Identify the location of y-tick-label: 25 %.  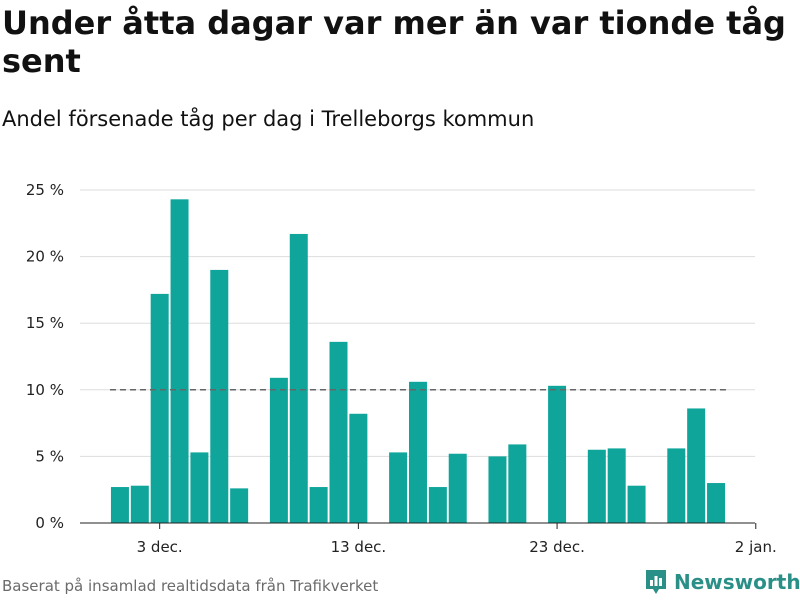
(45, 190).